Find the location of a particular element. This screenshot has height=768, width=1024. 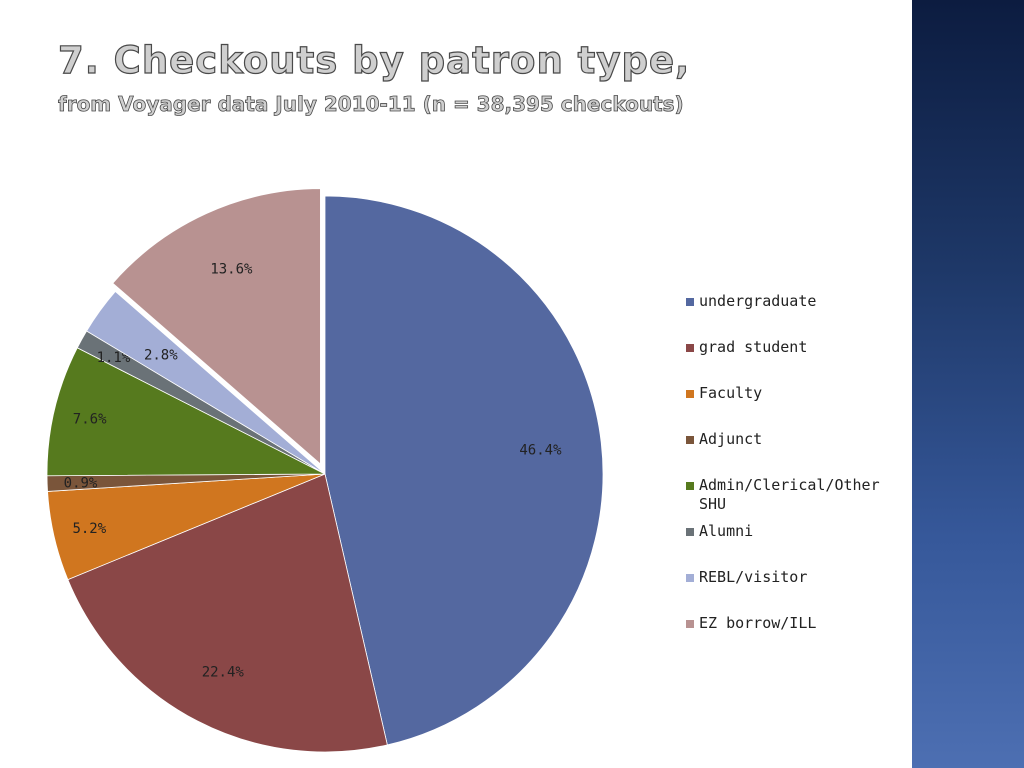

legend-label: Adjunct is located at coordinates (731, 439).